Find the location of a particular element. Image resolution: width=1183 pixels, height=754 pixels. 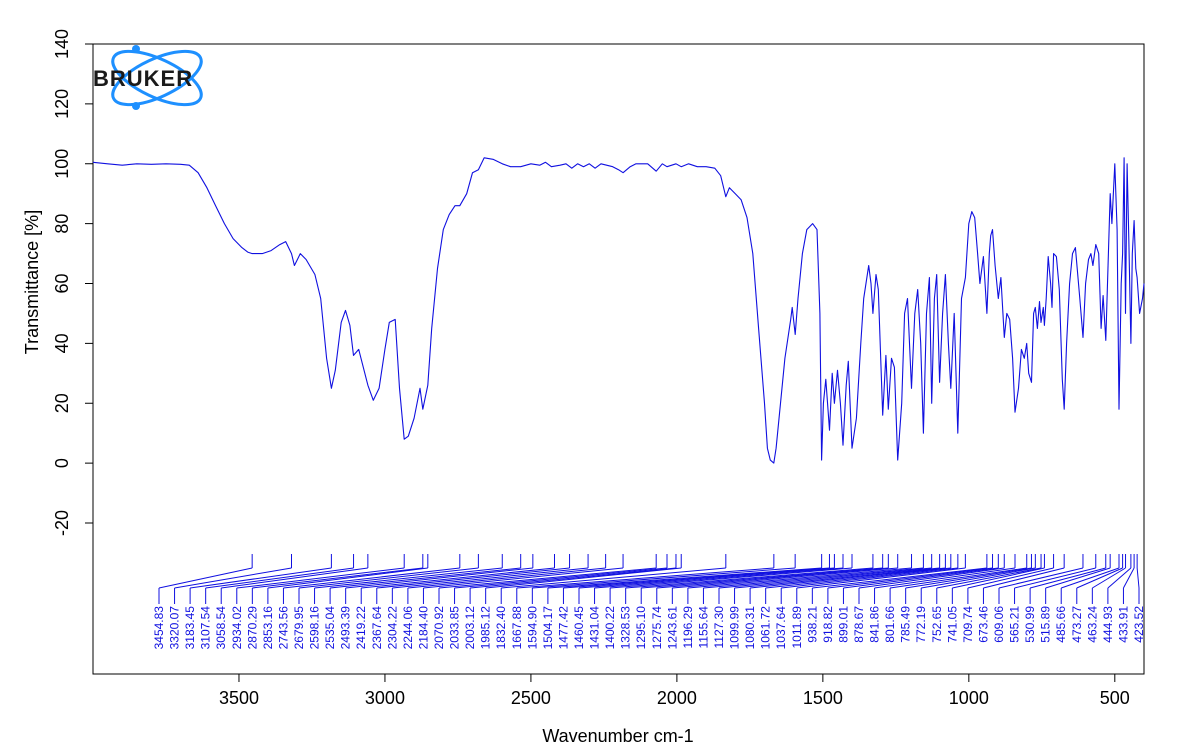

x-tick-label: 3000 is located at coordinates (385, 698).